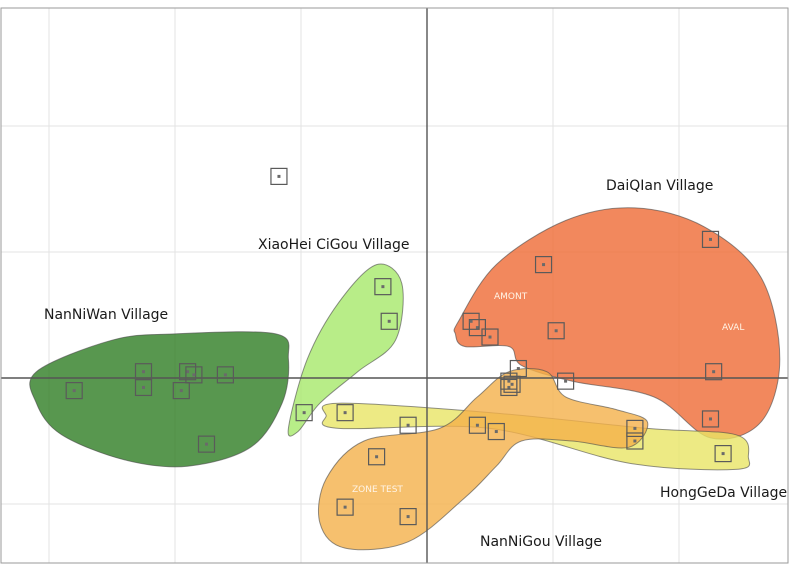  What do you see at coordinates (511, 297) in the screenshot?
I see `label-amont: AMONT` at bounding box center [511, 297].